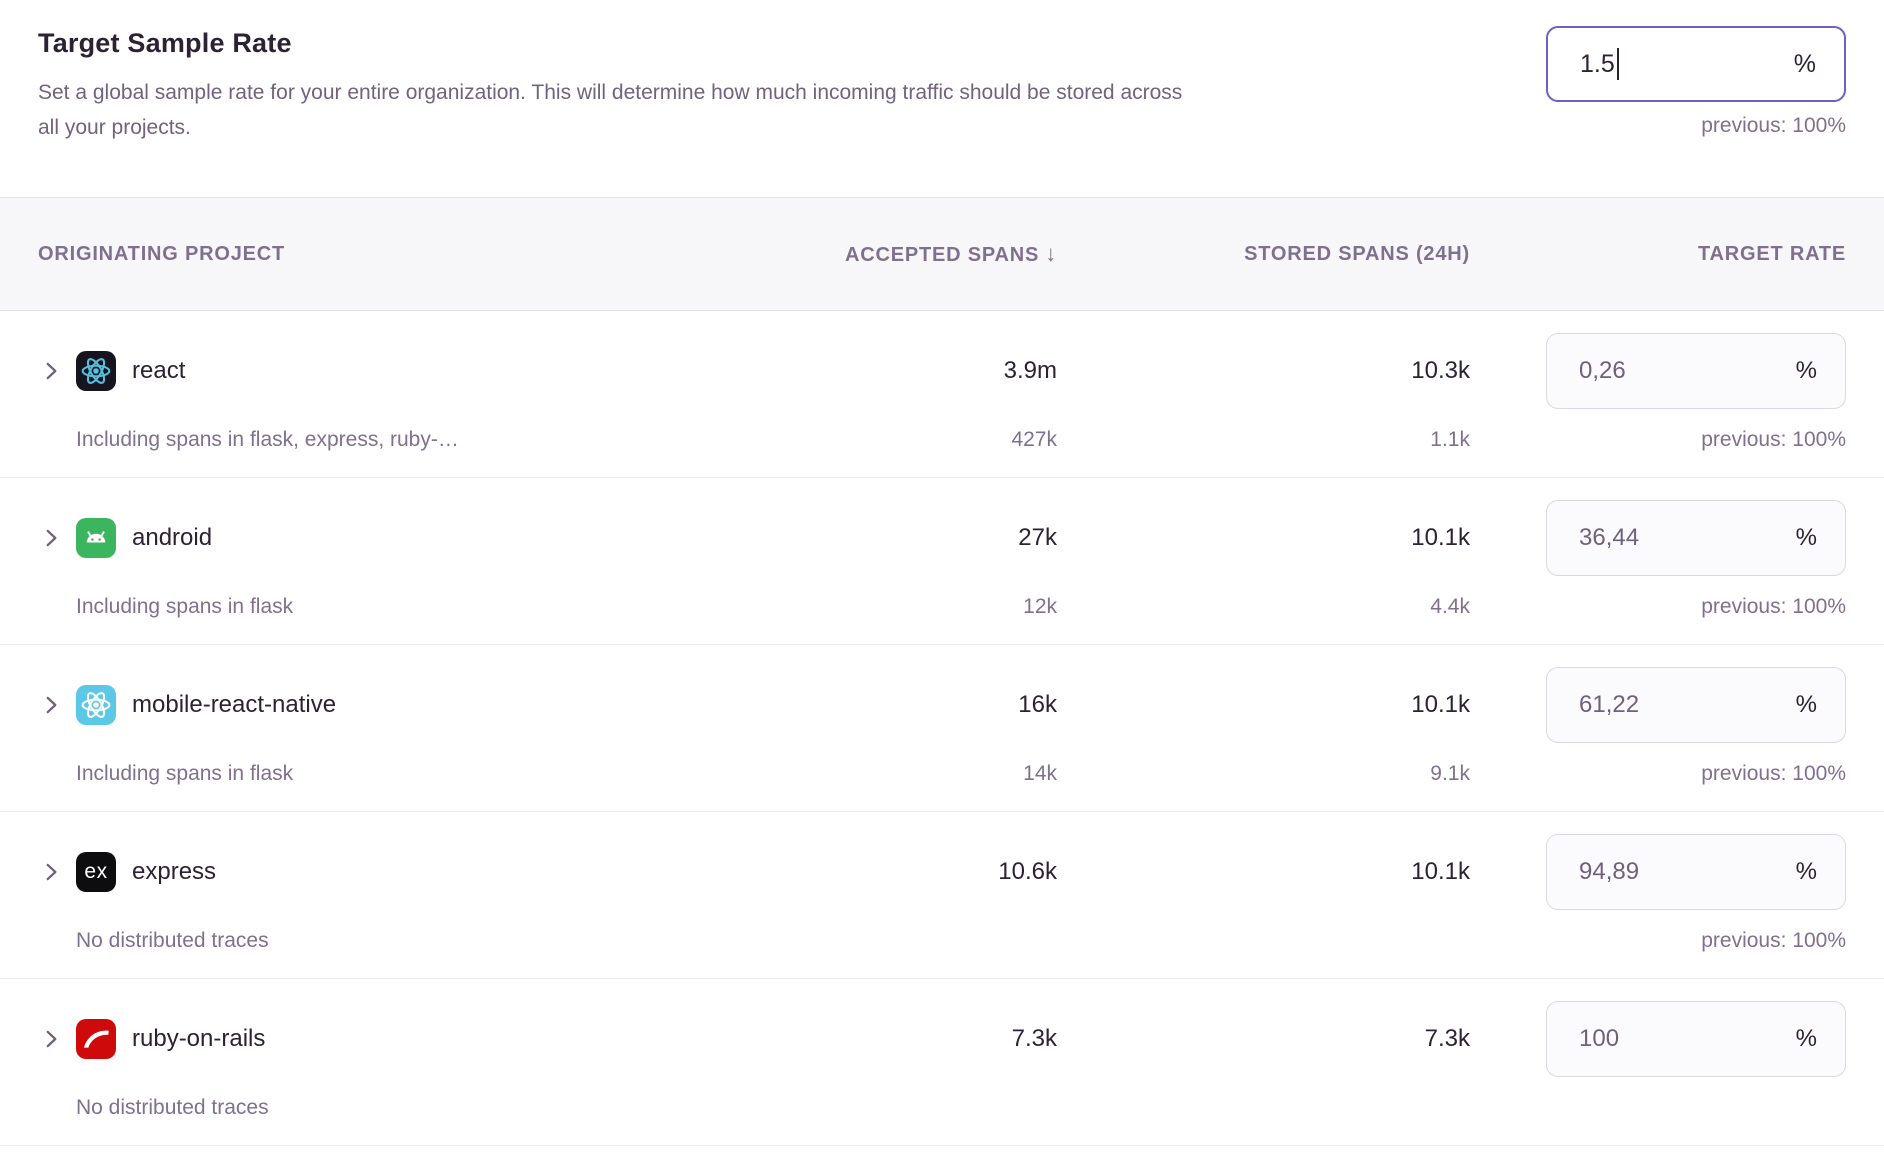 The width and height of the screenshot is (1884, 1160). I want to click on stored-spans-value: 10.3k, so click(1440, 370).